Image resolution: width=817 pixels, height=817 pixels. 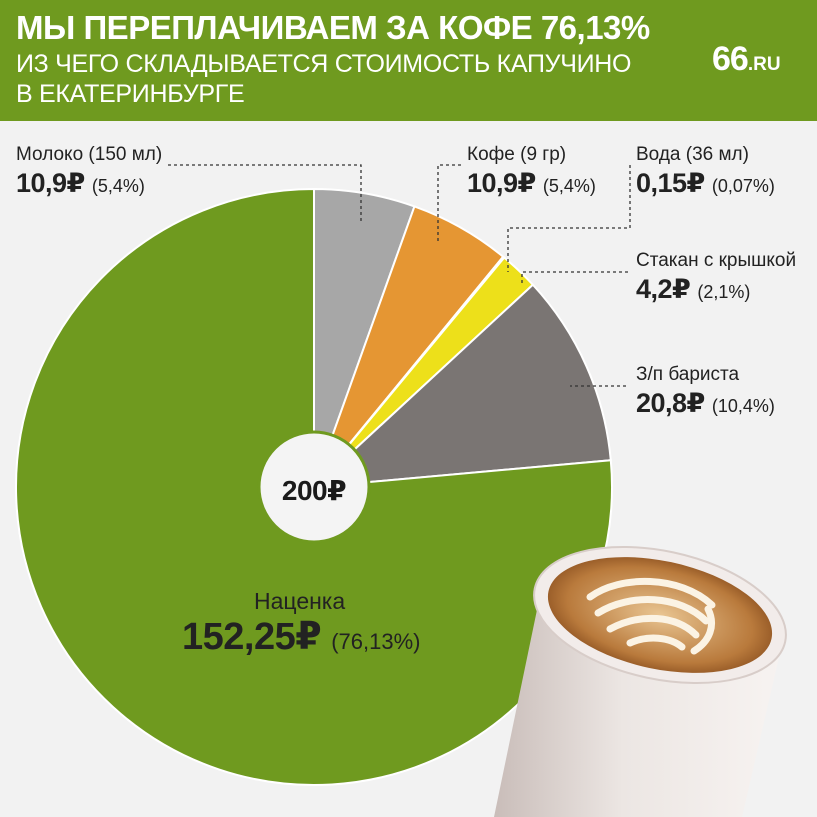 I want to click on label-water: Вода (36 мл) 0,15₽ (0,07%), so click(x=705, y=173).